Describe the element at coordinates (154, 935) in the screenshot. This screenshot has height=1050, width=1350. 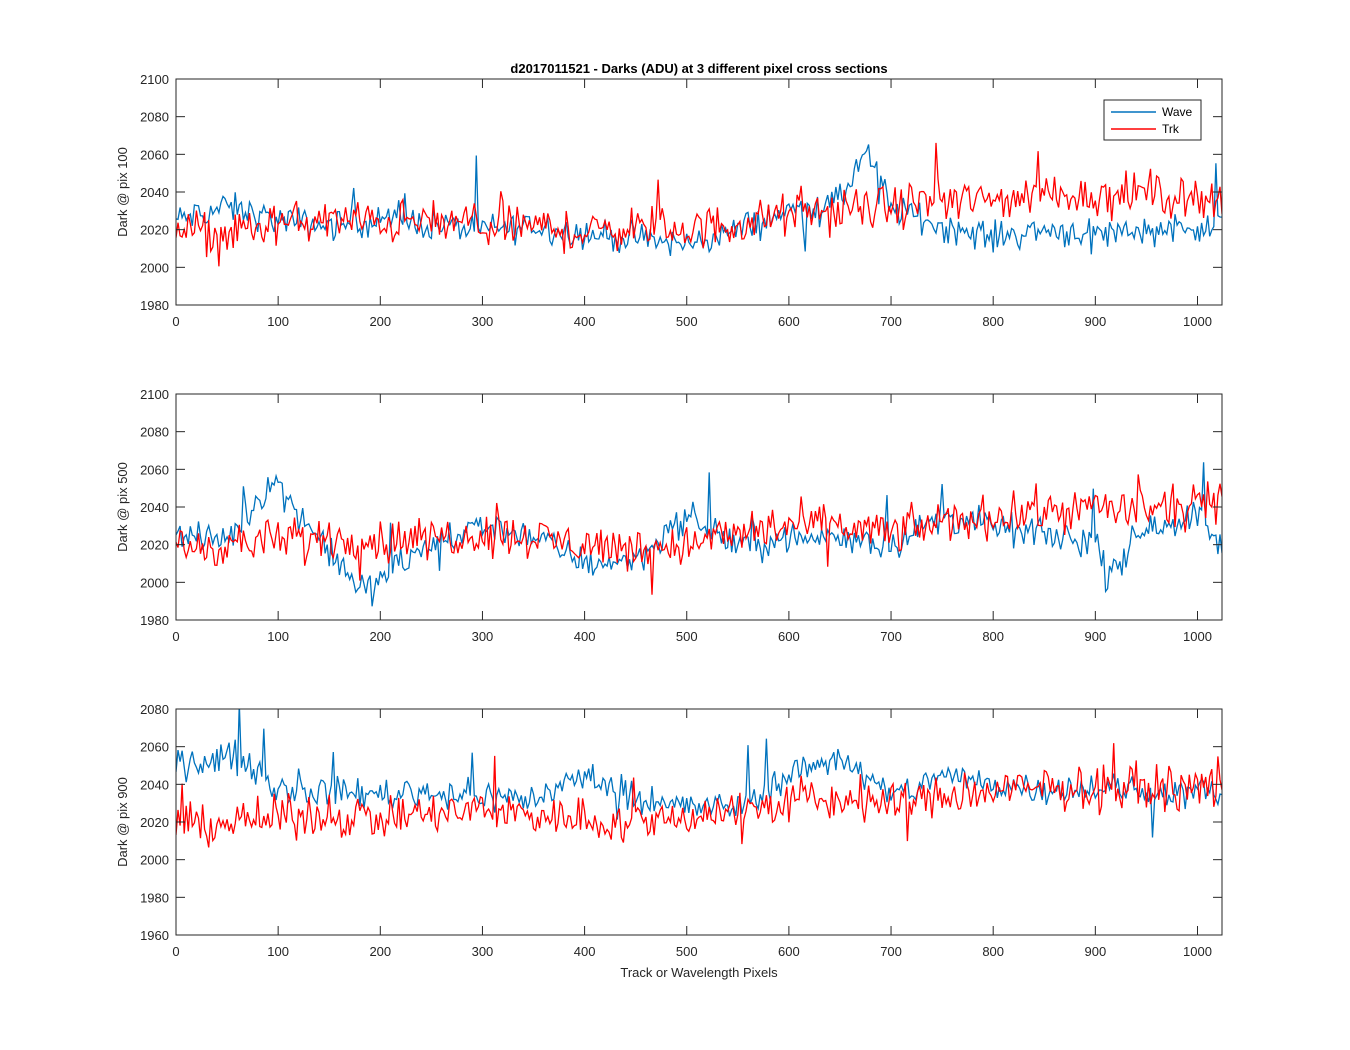
I see `y-tick-label: 1960` at that location.